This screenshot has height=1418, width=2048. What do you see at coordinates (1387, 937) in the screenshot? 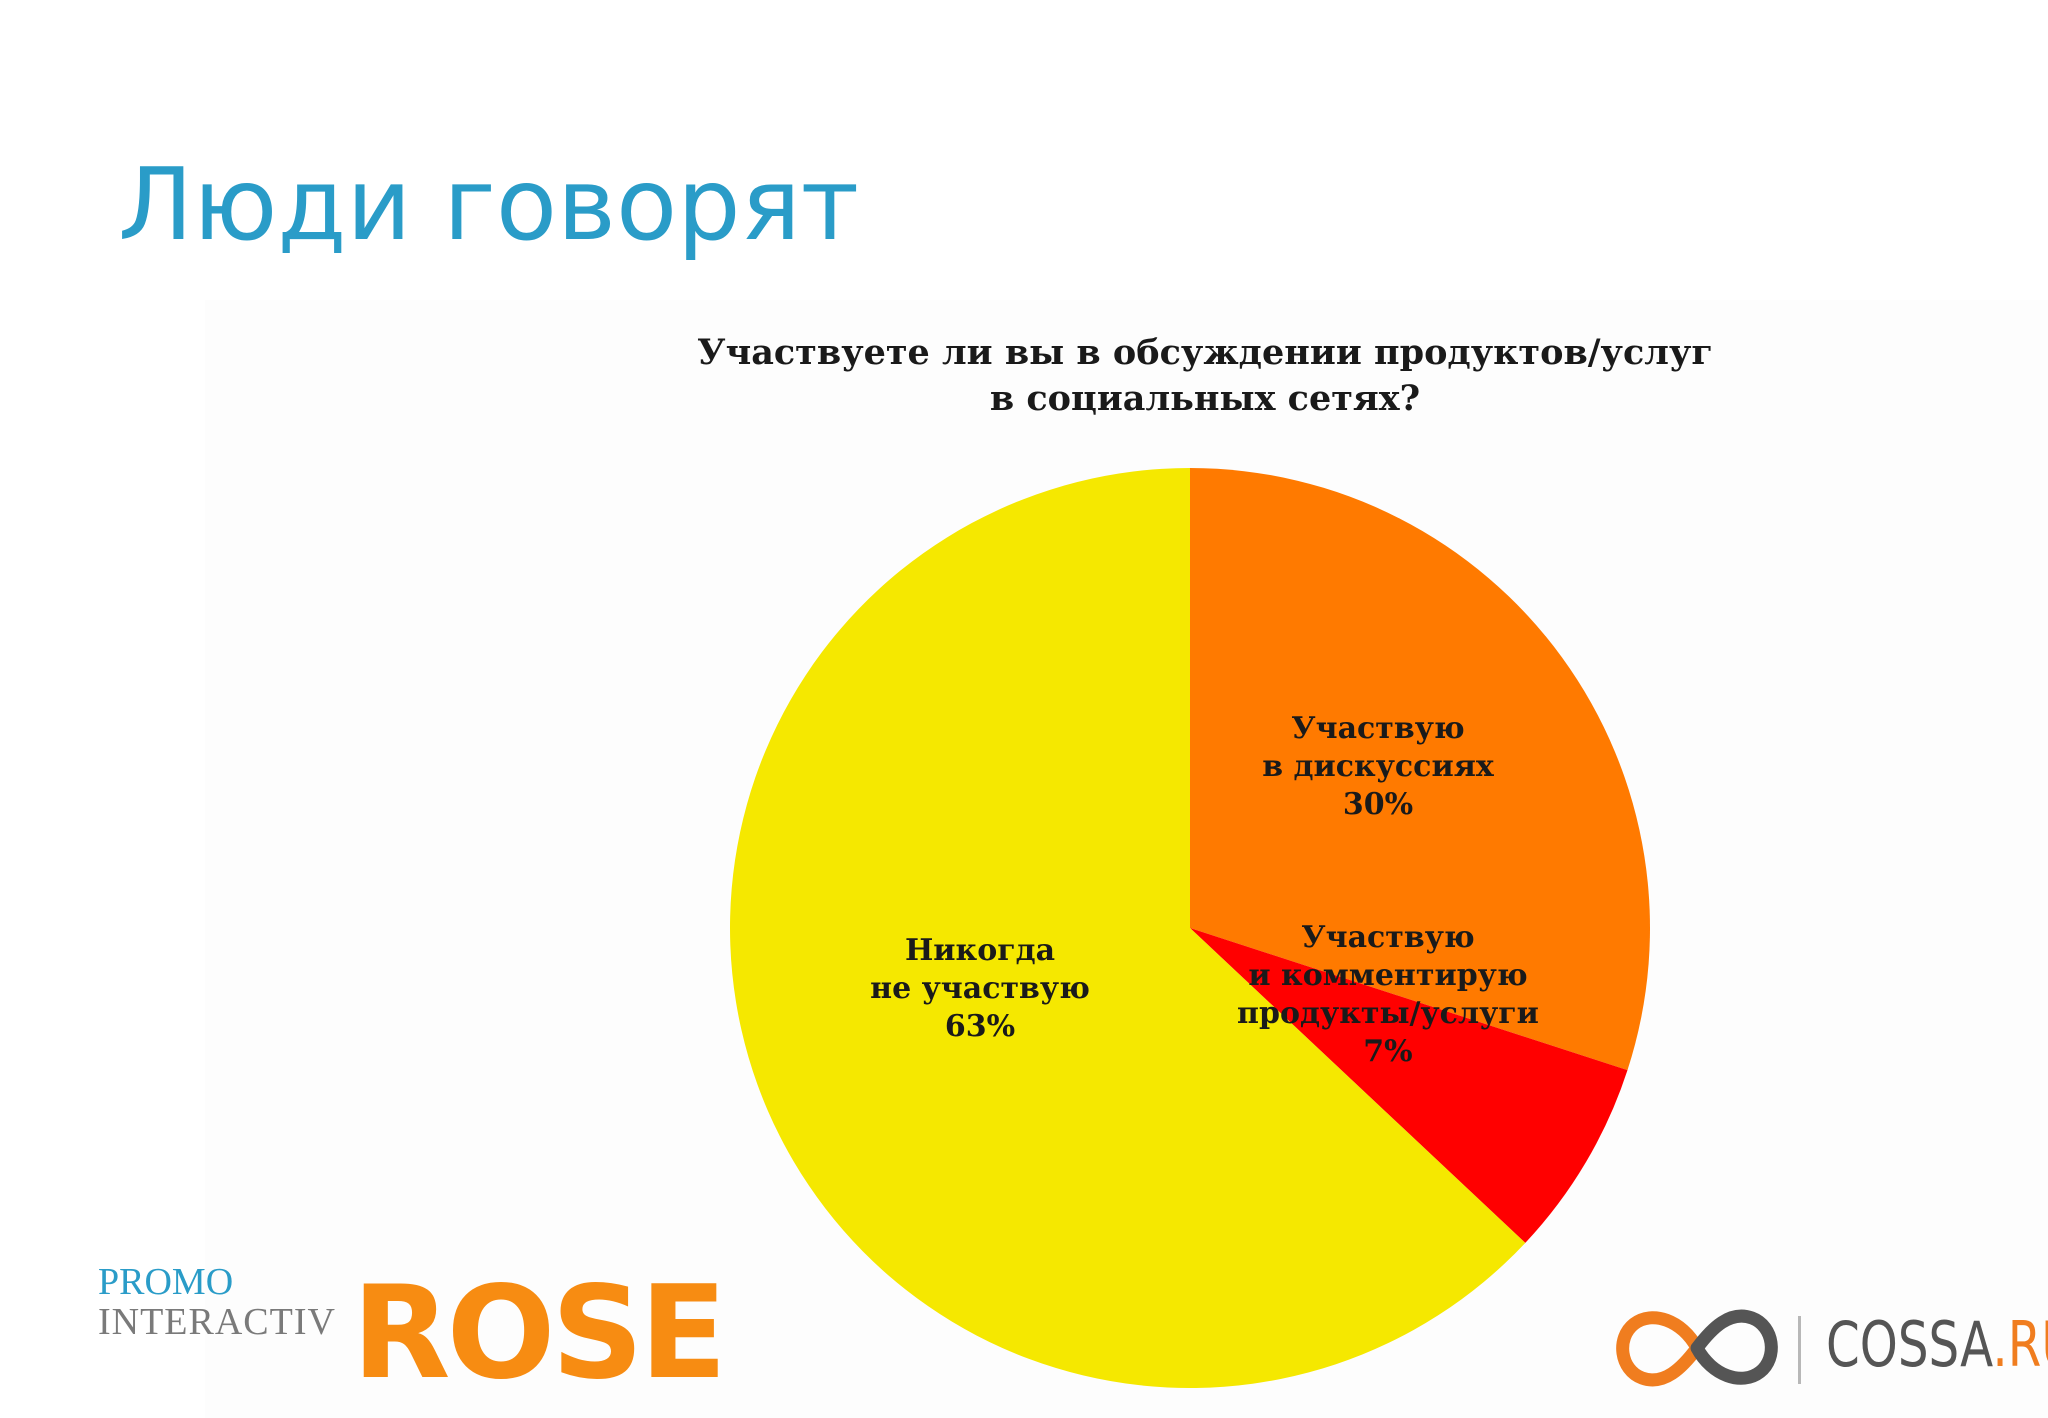
I see `slice-label-2-line-1: Участвую` at bounding box center [1387, 937].